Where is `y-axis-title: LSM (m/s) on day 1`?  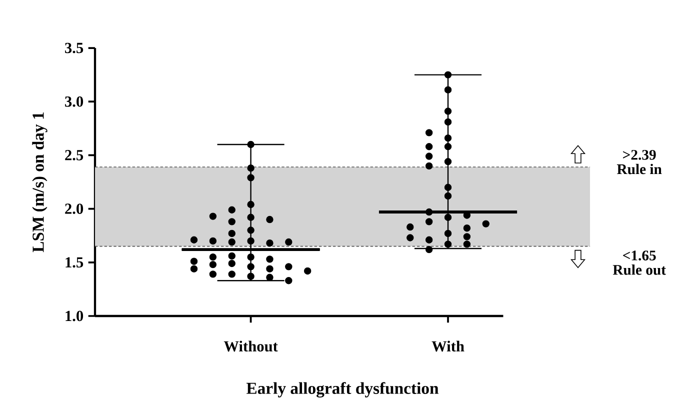 y-axis-title: LSM (m/s) on day 1 is located at coordinates (40, 182).